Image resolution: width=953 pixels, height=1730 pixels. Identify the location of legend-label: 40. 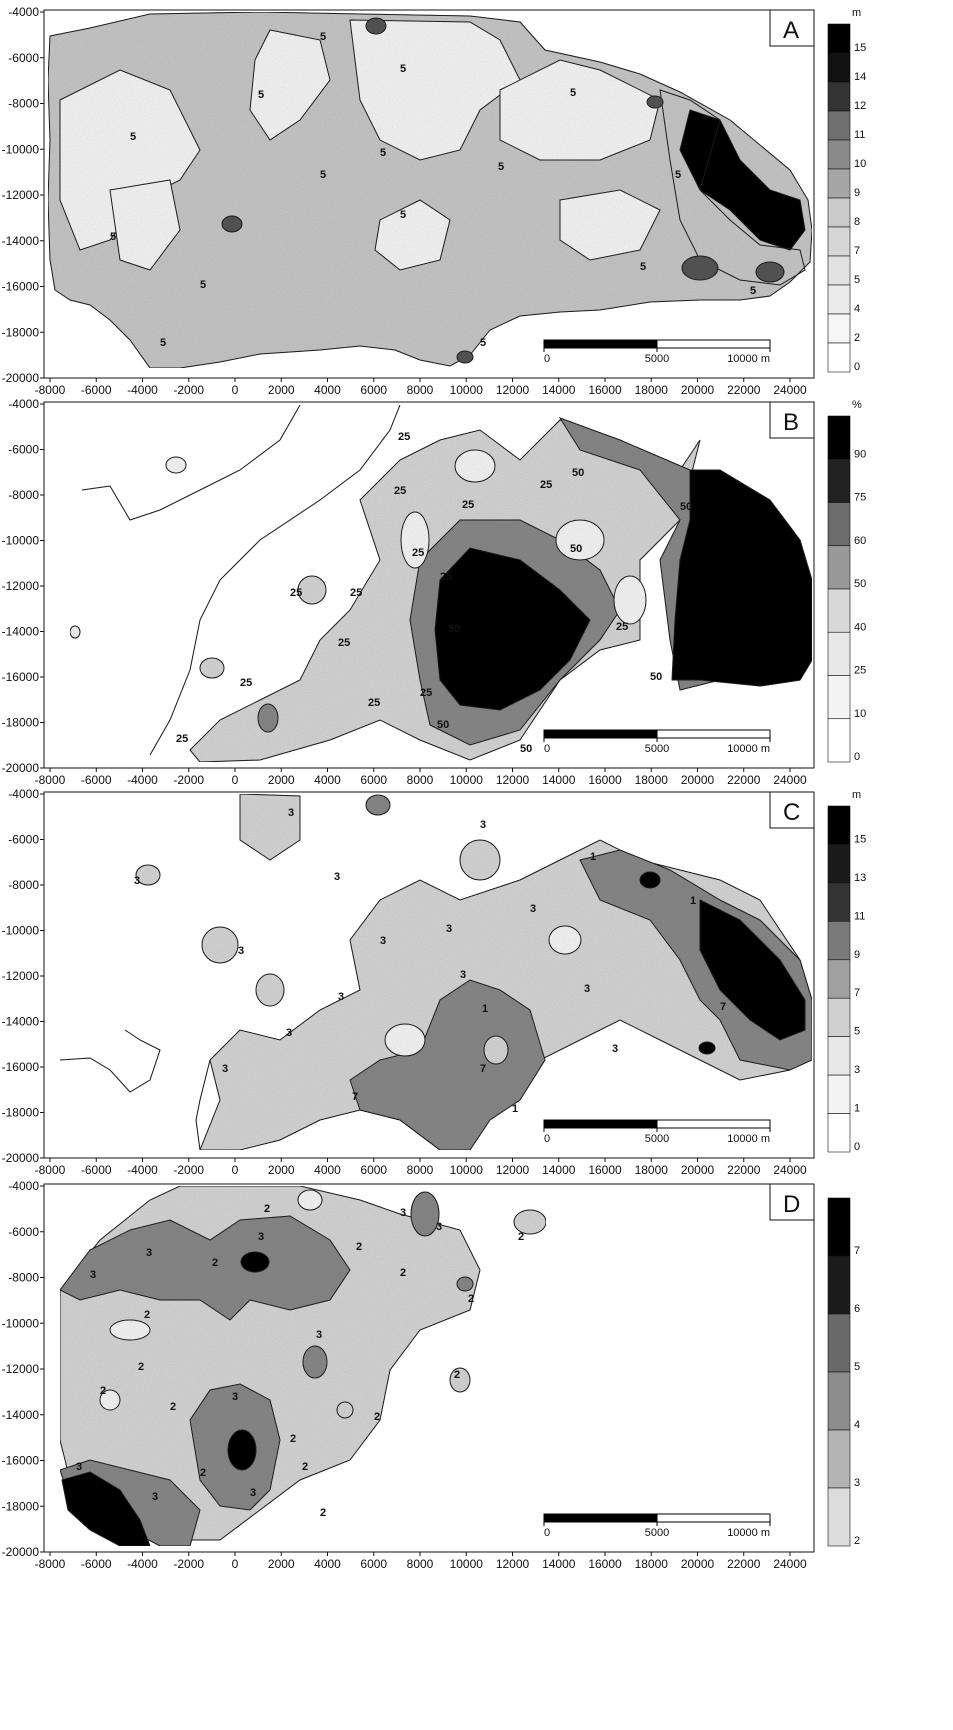
(860, 627).